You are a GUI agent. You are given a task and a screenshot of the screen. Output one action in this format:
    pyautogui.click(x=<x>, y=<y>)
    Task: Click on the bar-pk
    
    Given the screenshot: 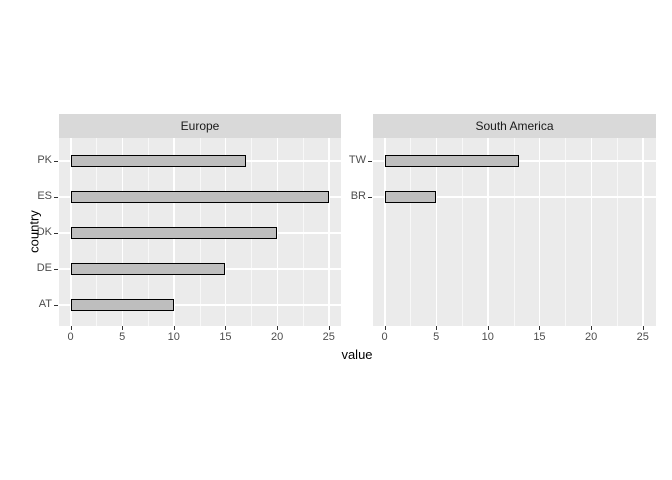 What is the action you would take?
    pyautogui.click(x=158, y=161)
    